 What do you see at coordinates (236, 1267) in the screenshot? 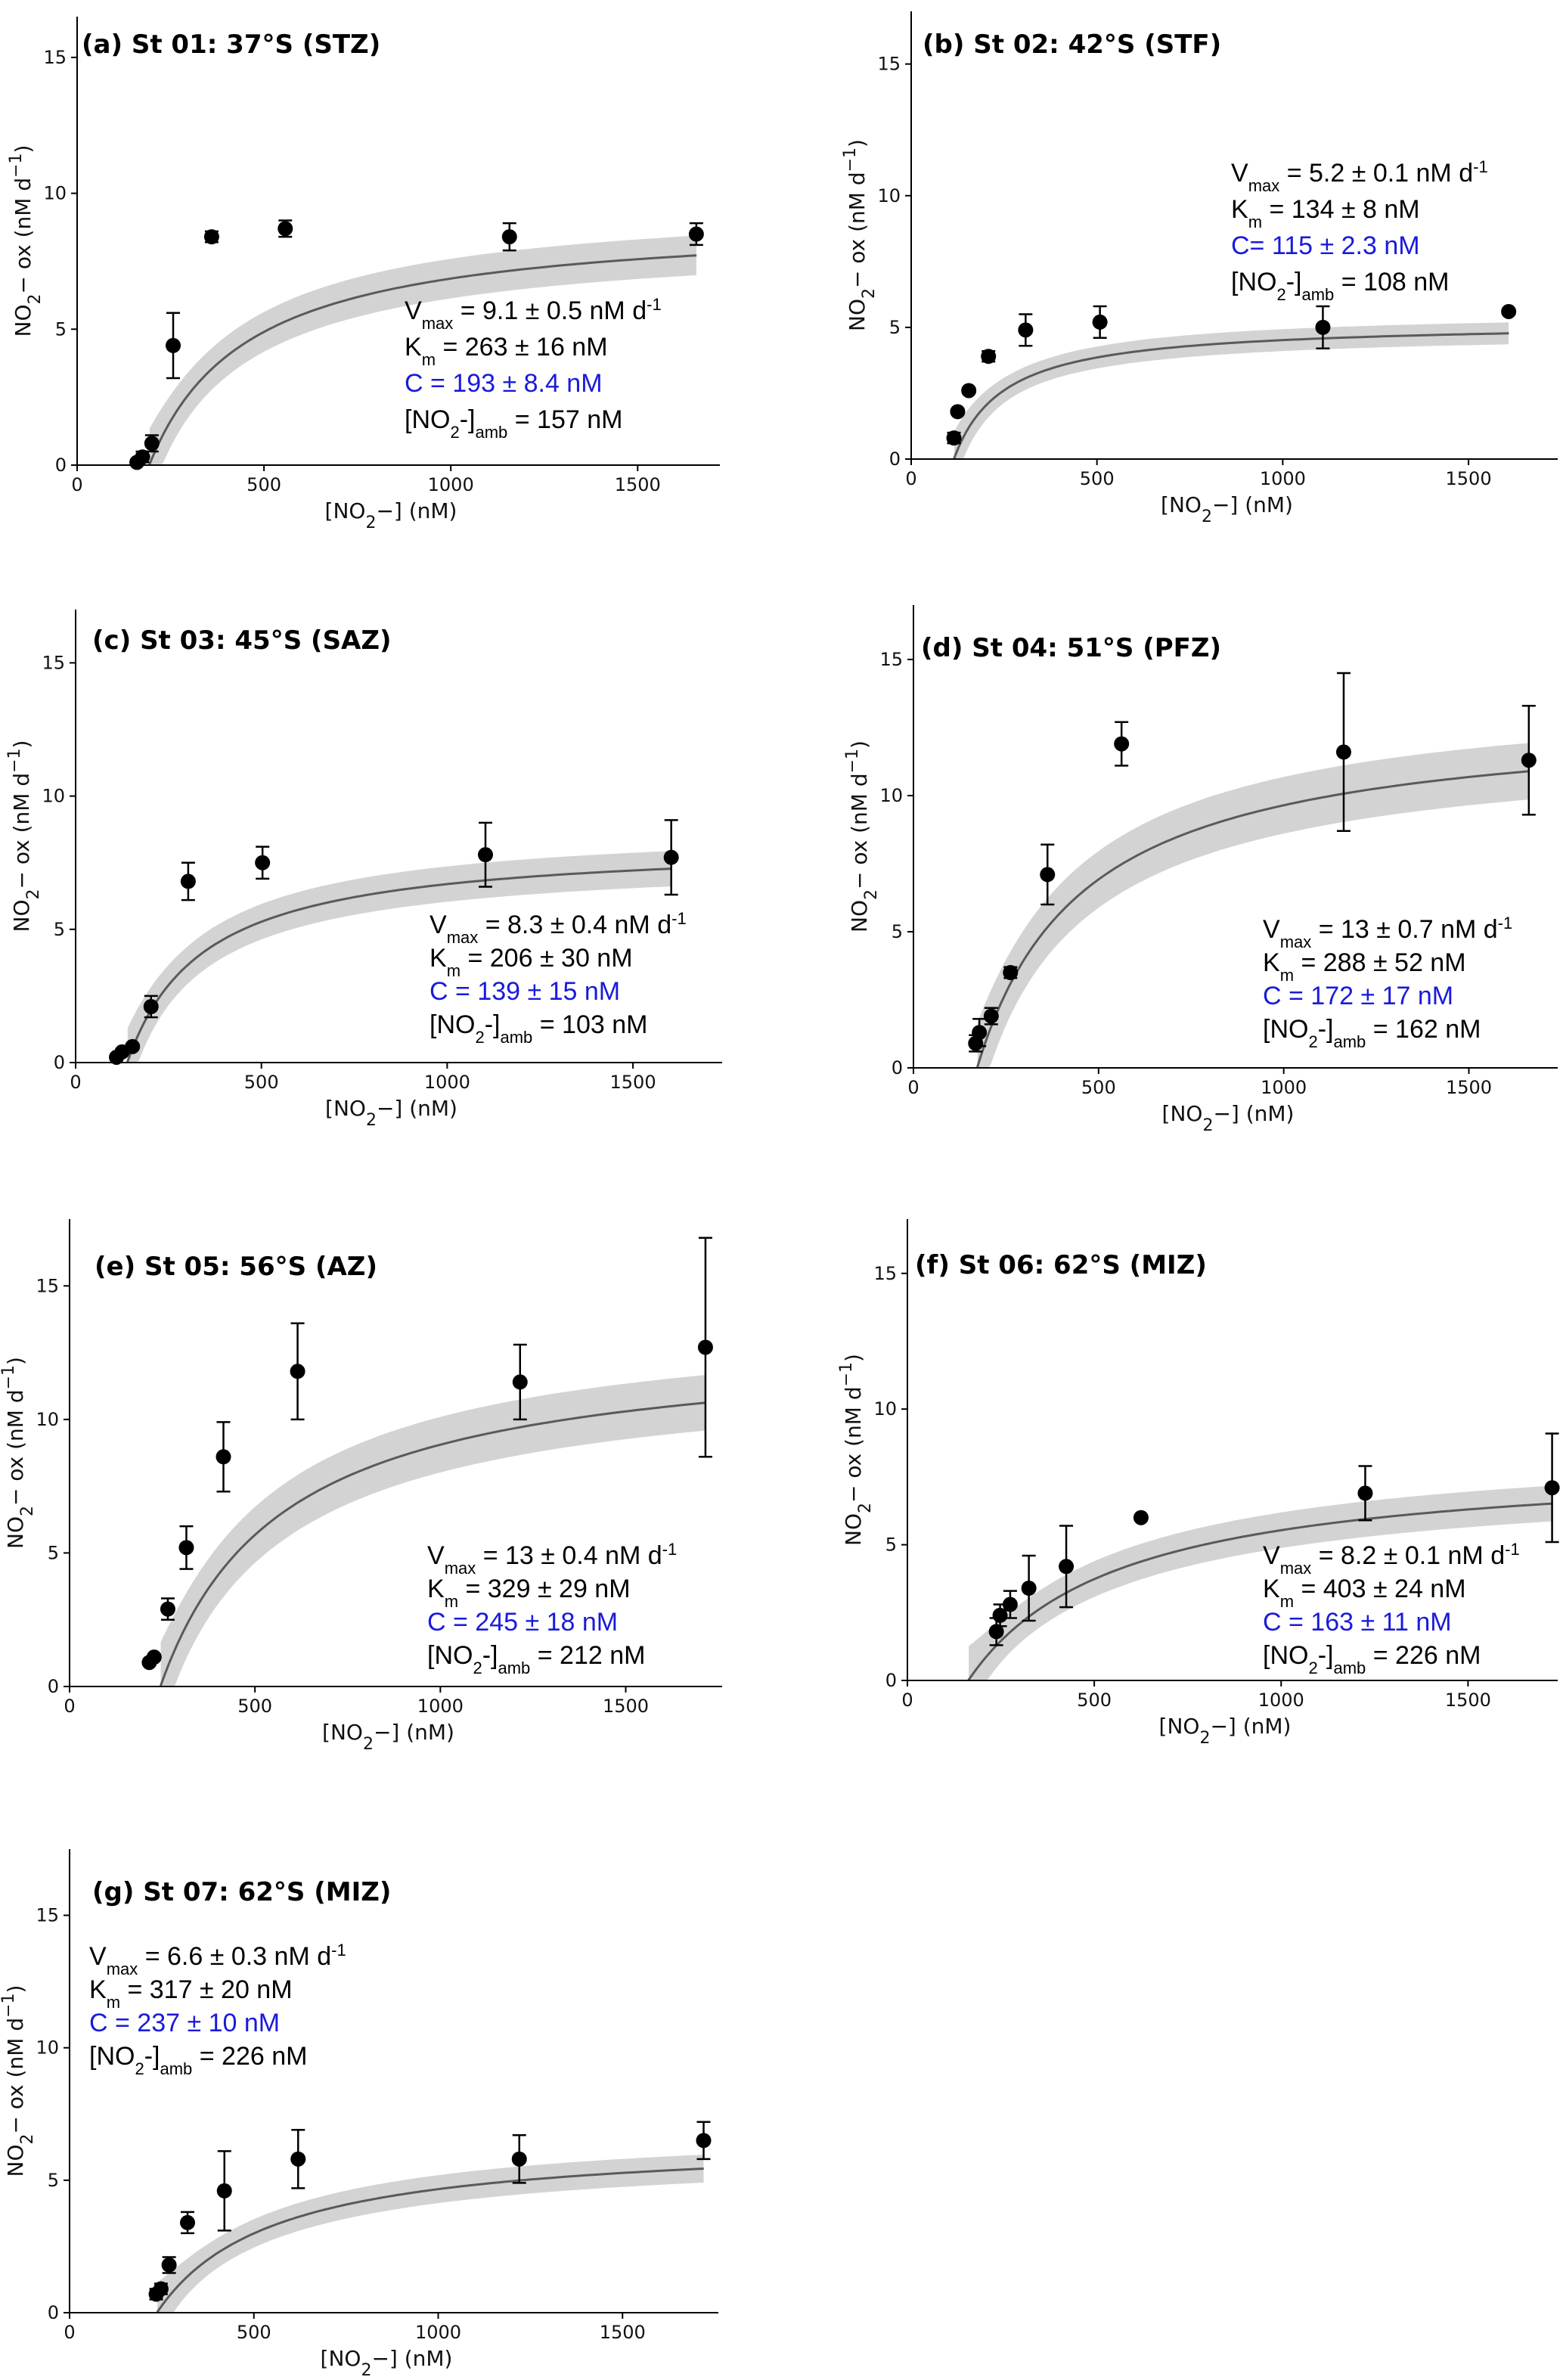
I see `panel-title: (e) St 05: 56°S (AZ)` at bounding box center [236, 1267].